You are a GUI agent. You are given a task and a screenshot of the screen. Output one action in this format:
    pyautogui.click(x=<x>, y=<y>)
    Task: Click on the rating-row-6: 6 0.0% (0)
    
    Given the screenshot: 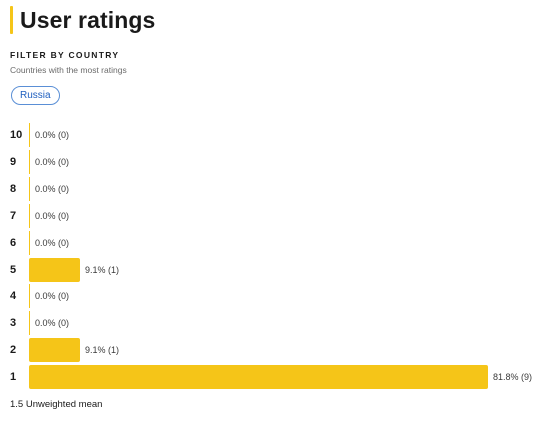 What is the action you would take?
    pyautogui.click(x=270, y=243)
    